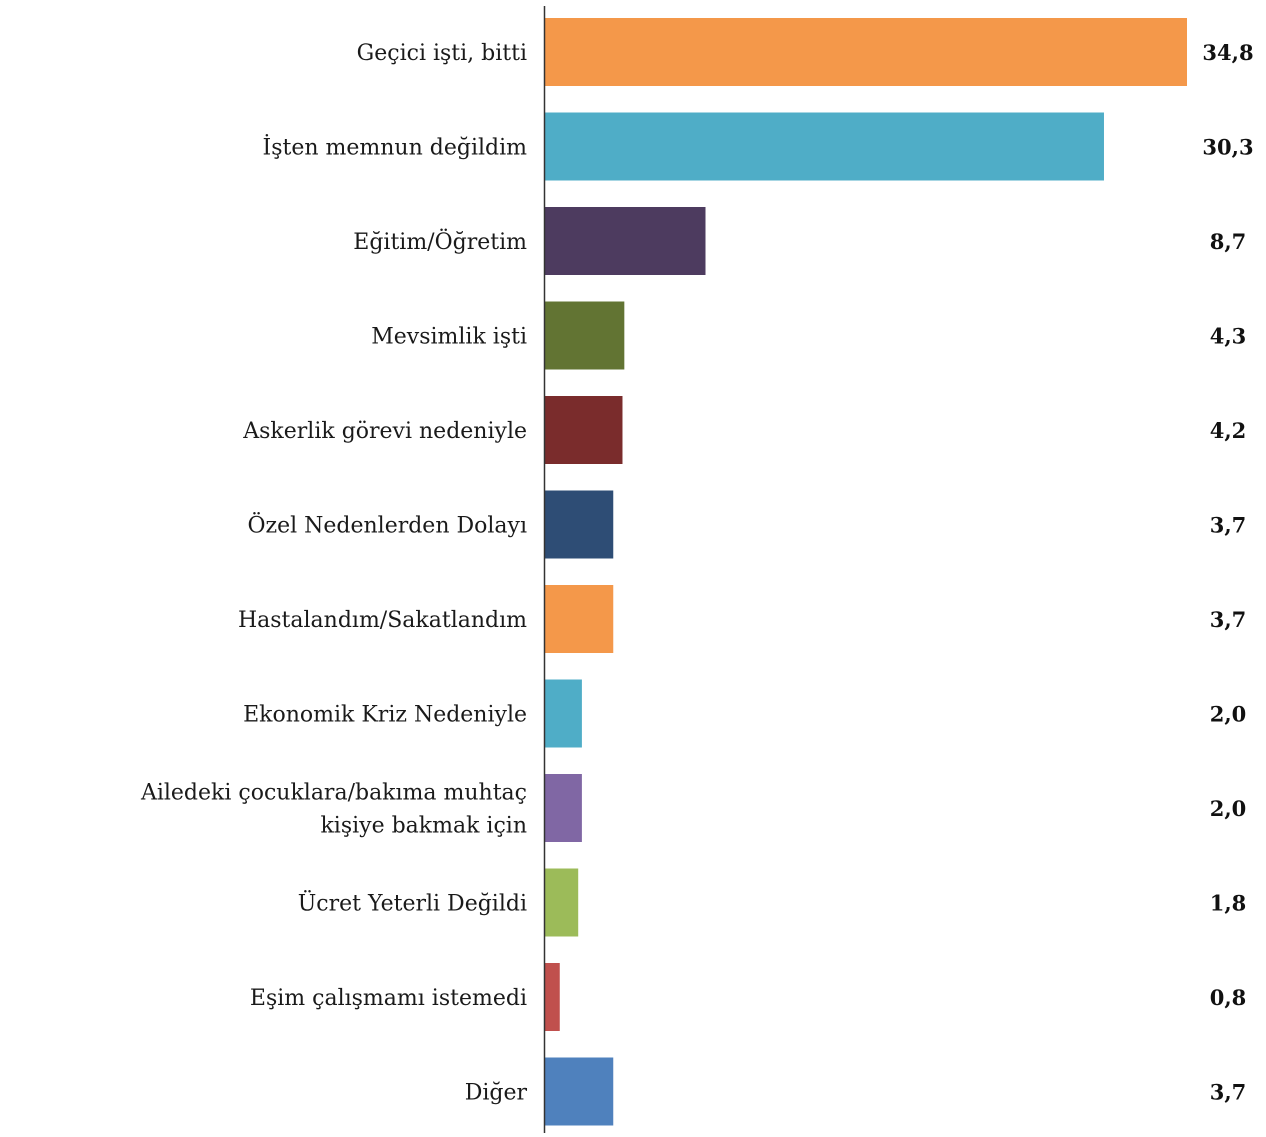 The height and width of the screenshot is (1137, 1266). What do you see at coordinates (1228, 714) in the screenshot?
I see `value-label-ekonomik-kriz-nedeniyle: 2,0` at bounding box center [1228, 714].